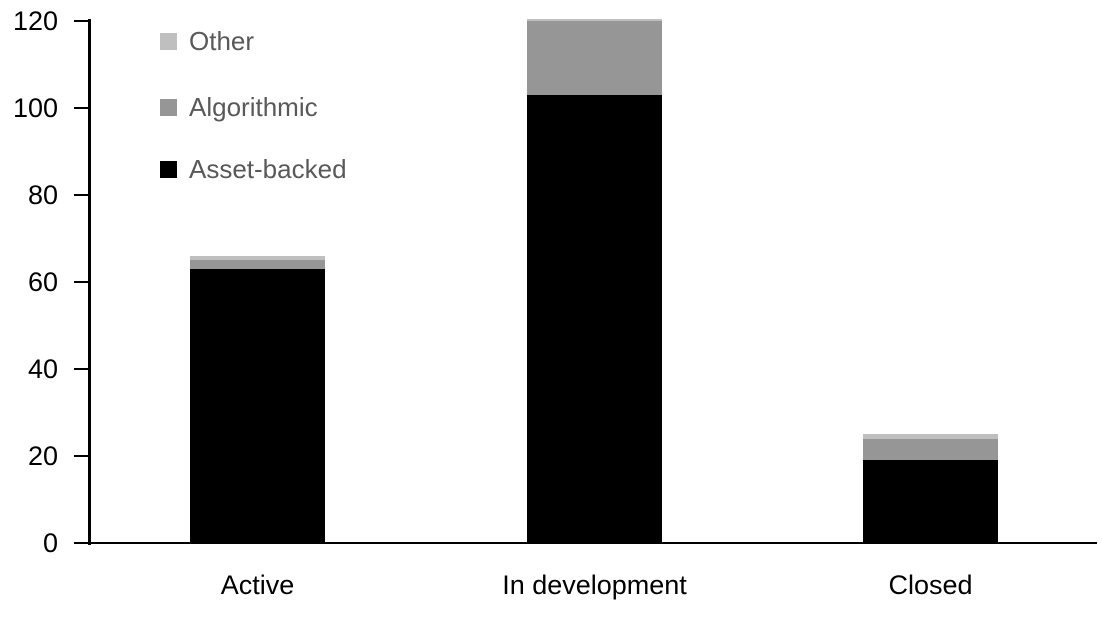  What do you see at coordinates (42, 194) in the screenshot?
I see `y-tick-label-80: 80` at bounding box center [42, 194].